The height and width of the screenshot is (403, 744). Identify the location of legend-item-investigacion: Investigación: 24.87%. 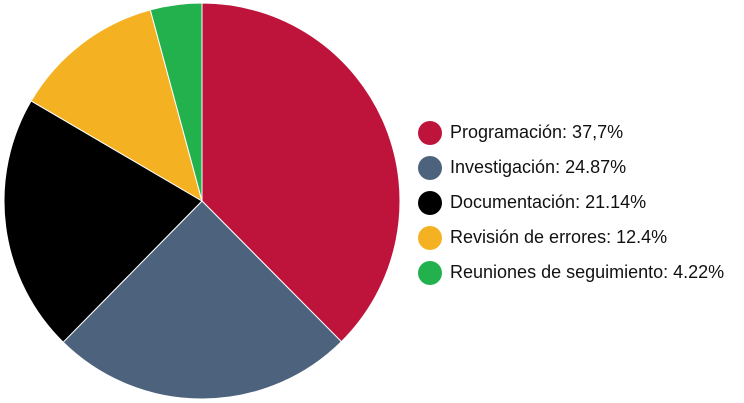
(571, 167).